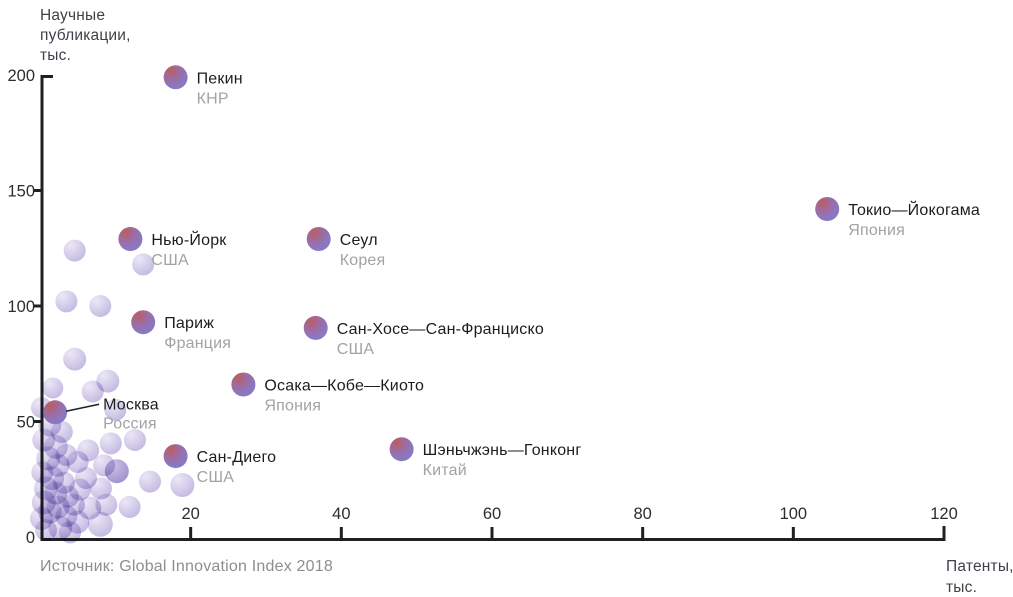 This screenshot has width=1013, height=597. Describe the element at coordinates (130, 423) in the screenshot. I see `country-label: Россия` at that location.